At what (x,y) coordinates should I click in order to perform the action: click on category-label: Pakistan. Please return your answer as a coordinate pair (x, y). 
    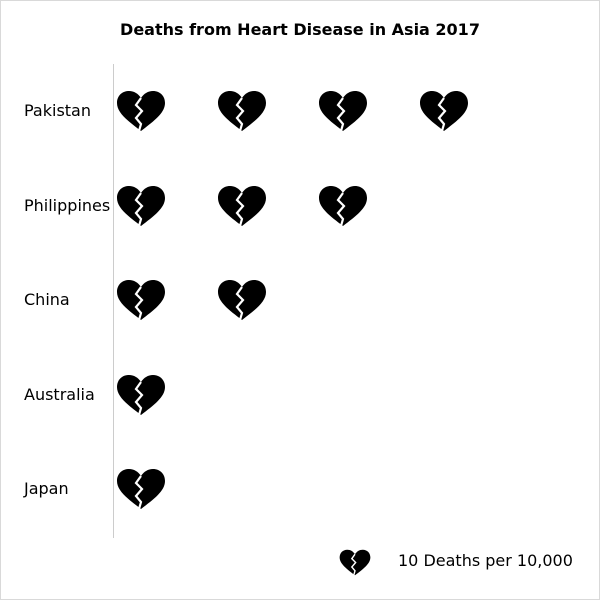
    Looking at the image, I should click on (57, 110).